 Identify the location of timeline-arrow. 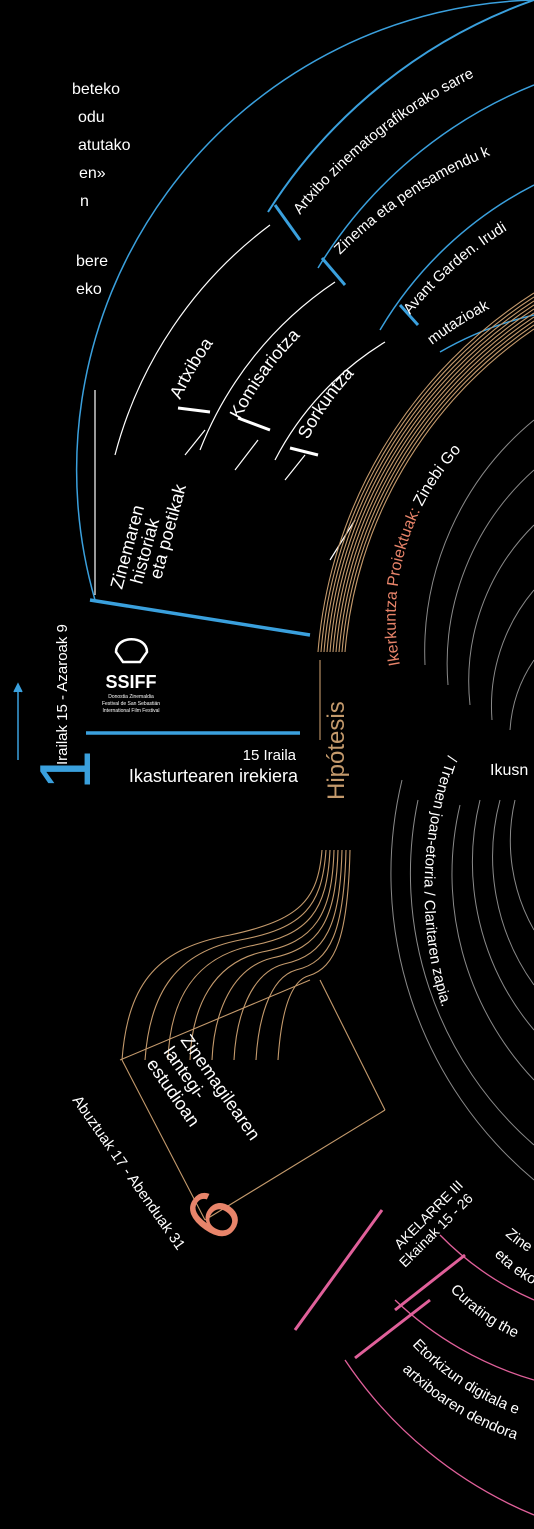
(18, 721).